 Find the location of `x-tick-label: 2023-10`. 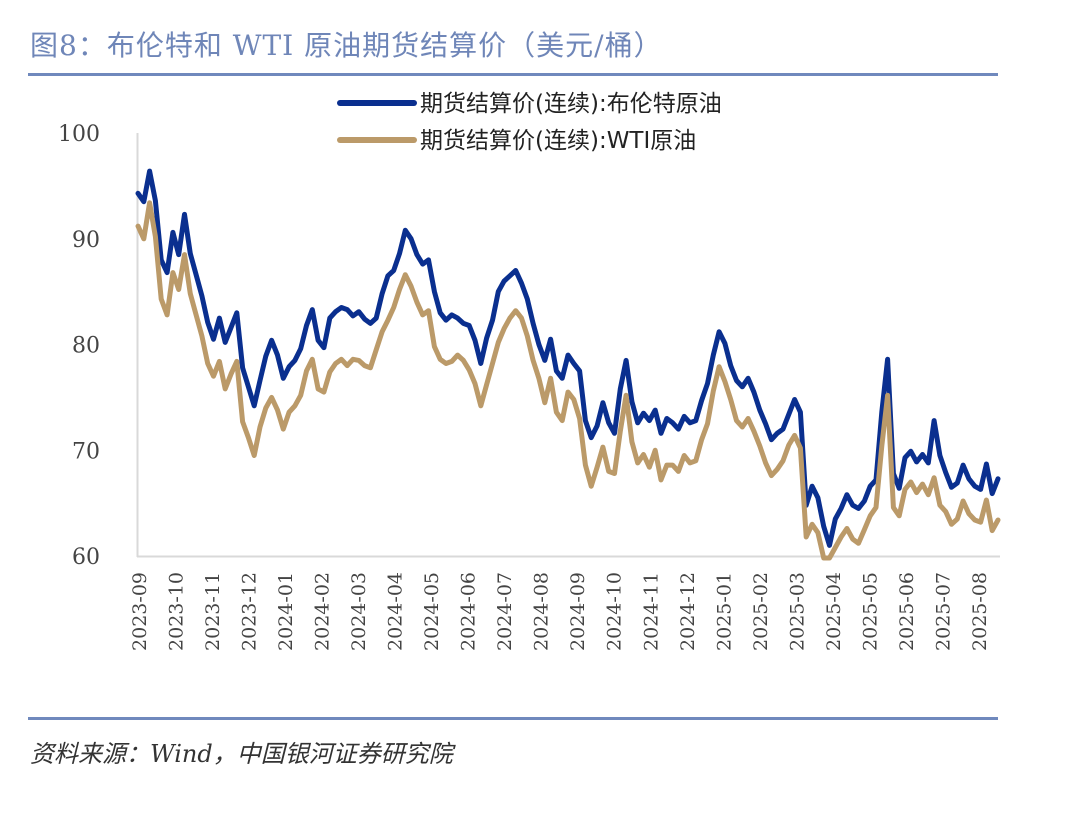

x-tick-label: 2023-10 is located at coordinates (177, 611).